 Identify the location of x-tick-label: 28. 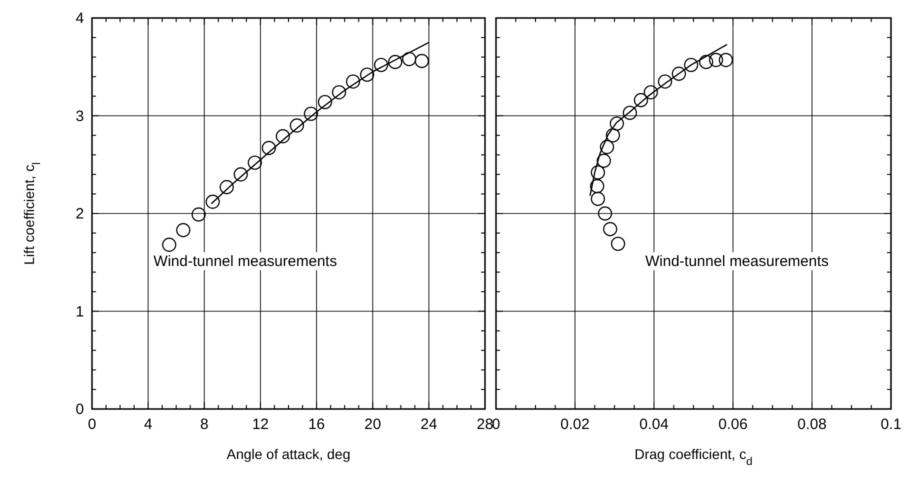
(485, 424).